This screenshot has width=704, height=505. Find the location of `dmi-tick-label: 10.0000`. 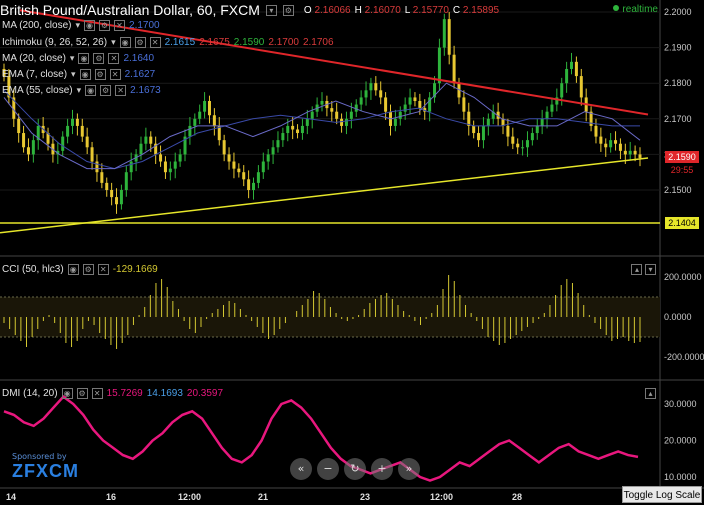

dmi-tick-label: 10.0000 is located at coordinates (680, 477).